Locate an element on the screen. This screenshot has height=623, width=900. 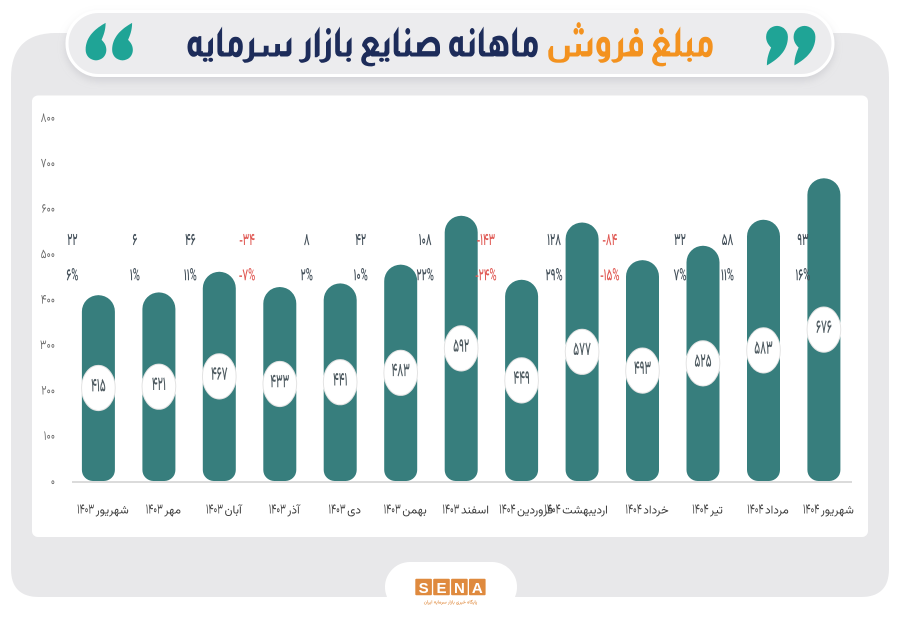
svg-text: A is located at coordinates (477, 588).